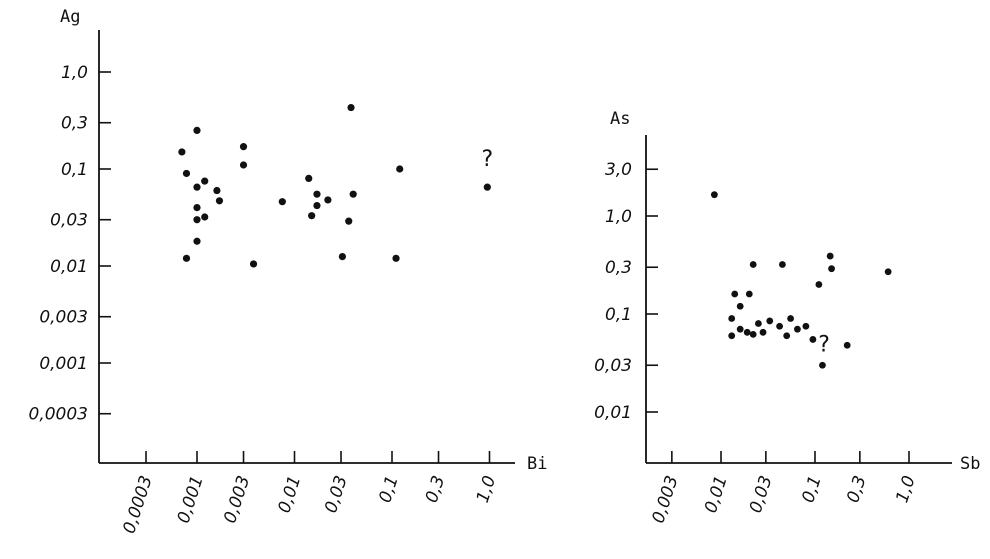 The width and height of the screenshot is (990, 559). I want to click on annotations-as-sb: ?, so click(824, 345).